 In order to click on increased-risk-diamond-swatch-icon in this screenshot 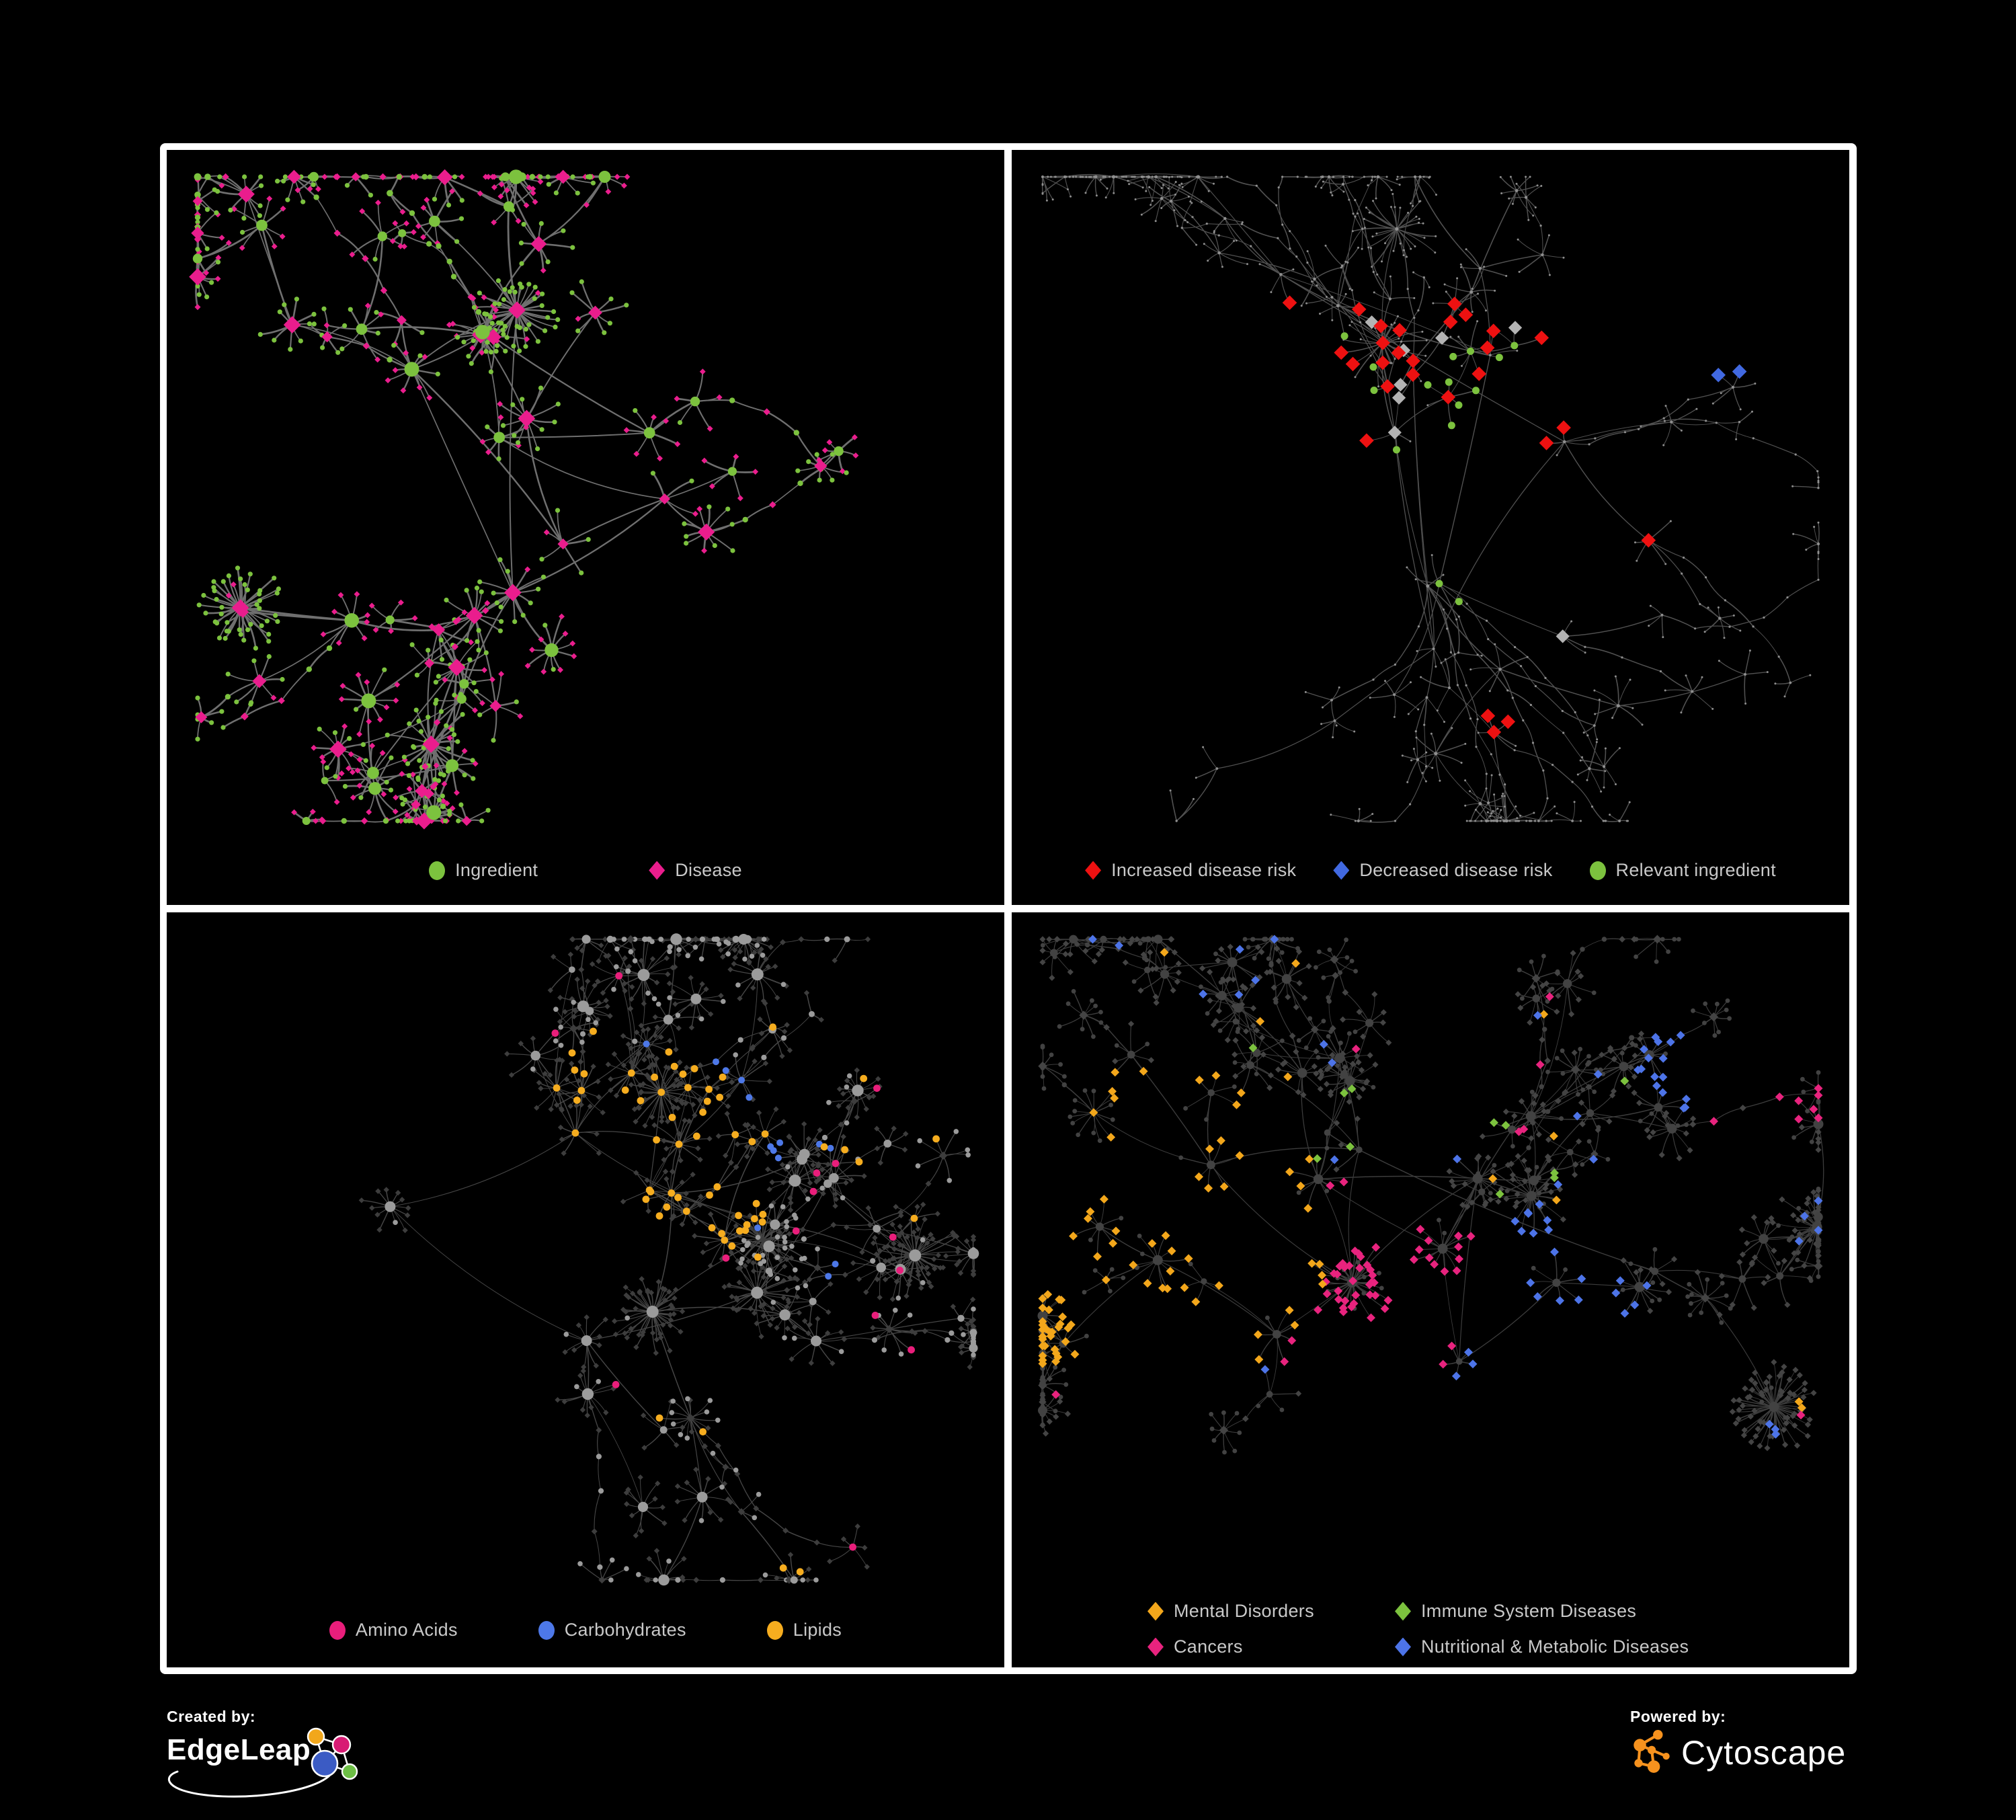, I will do `click(1093, 870)`.